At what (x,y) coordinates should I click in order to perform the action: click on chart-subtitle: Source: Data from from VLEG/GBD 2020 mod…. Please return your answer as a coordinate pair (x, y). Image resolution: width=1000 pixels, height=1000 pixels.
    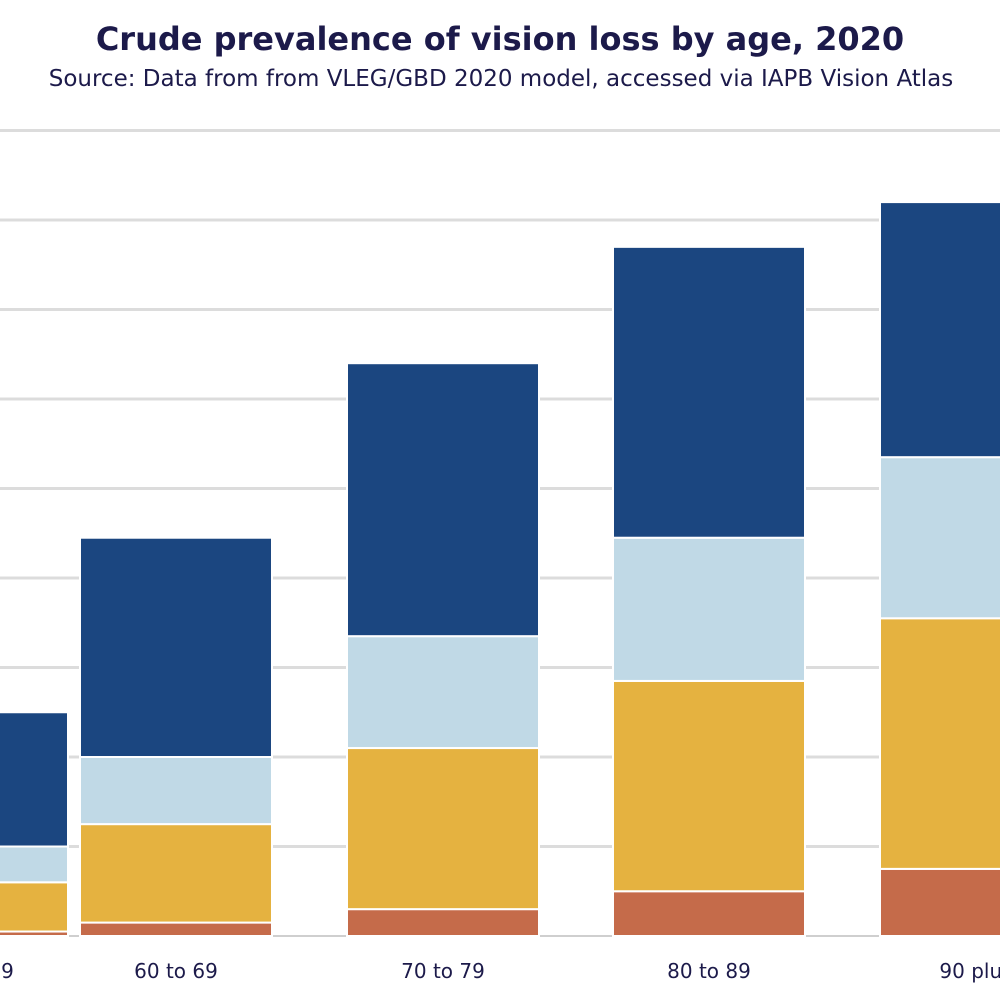
    Looking at the image, I should click on (501, 79).